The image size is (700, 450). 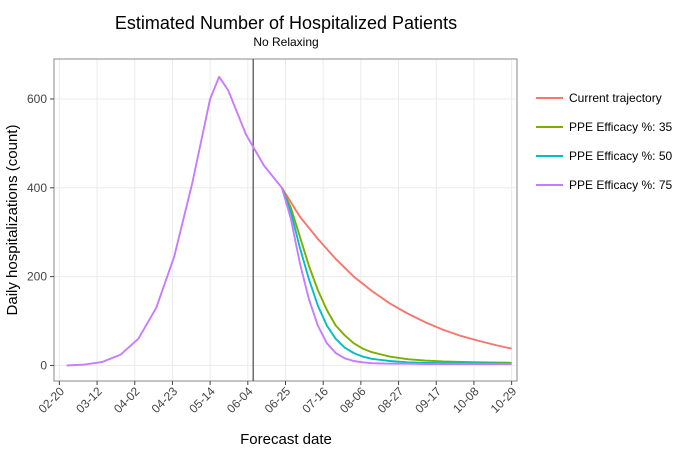 I want to click on x-tick-label: 09-17, so click(x=428, y=400).